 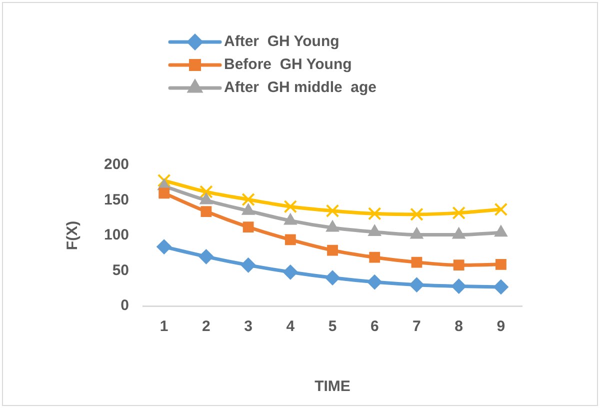 I want to click on legend-label: After GH Young, so click(x=282, y=41).